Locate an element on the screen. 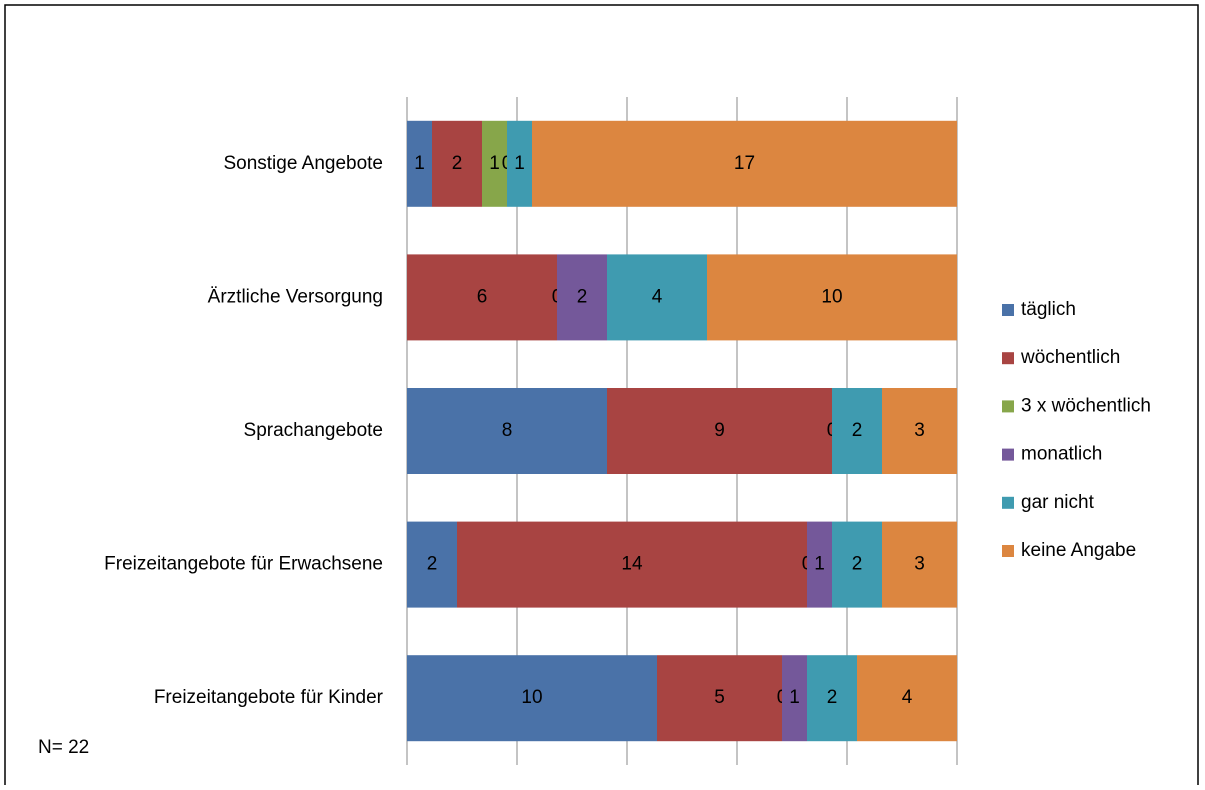  y-tick-label: Sprachangebote is located at coordinates (313, 430).